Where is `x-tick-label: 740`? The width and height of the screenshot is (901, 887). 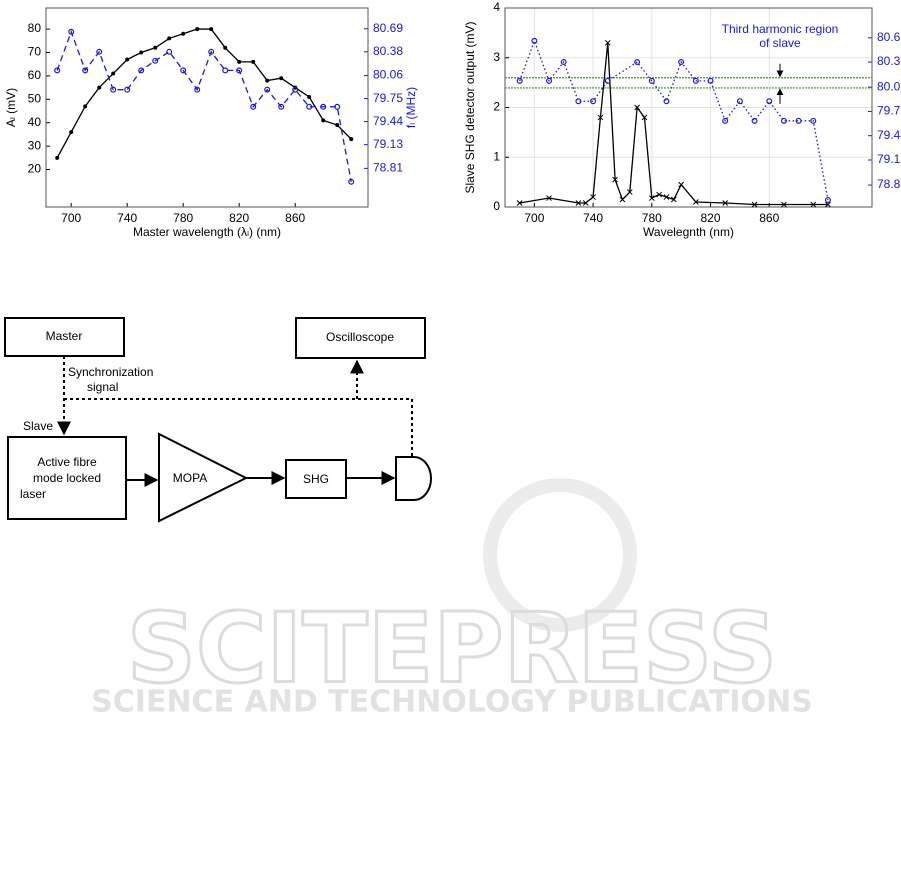
x-tick-label: 740 is located at coordinates (127, 218).